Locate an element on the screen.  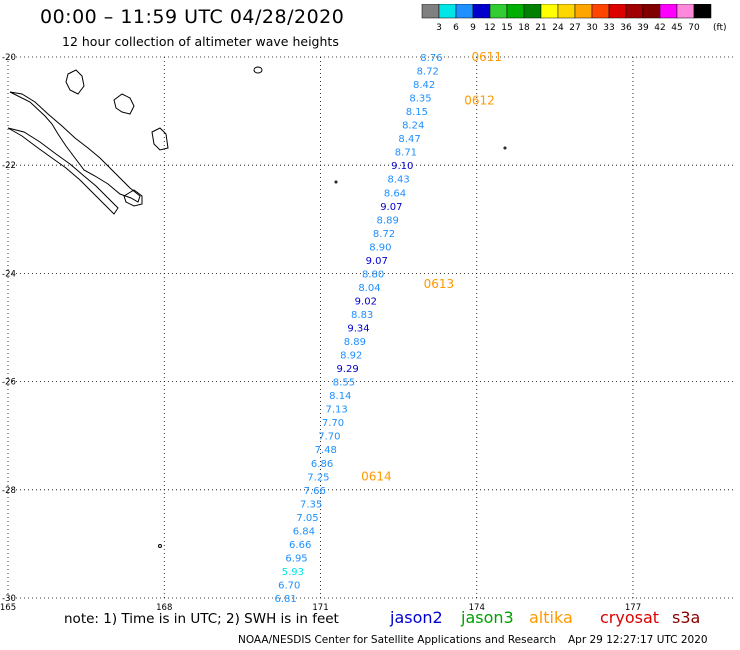
colorbar-tick-label: 6 is located at coordinates (456, 27).